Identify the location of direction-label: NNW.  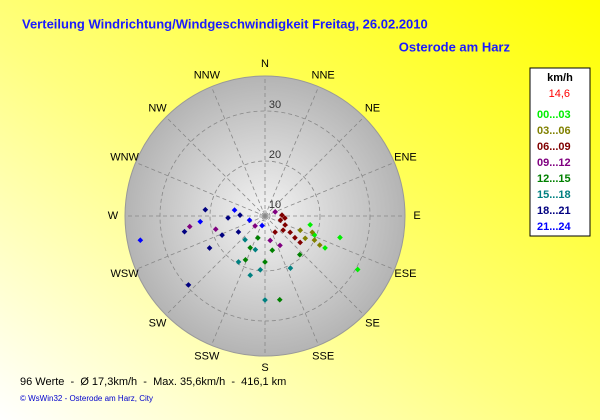
(207, 75).